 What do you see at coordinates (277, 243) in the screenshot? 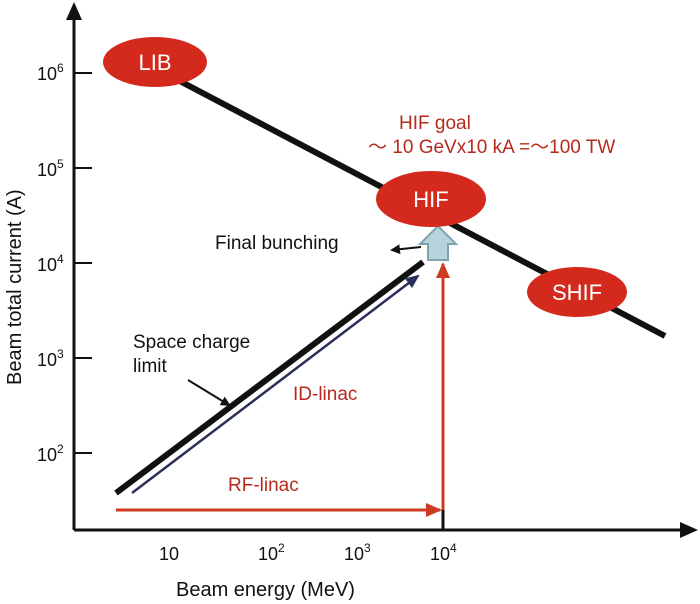
I see `final-bunching-label: Final bunching` at bounding box center [277, 243].